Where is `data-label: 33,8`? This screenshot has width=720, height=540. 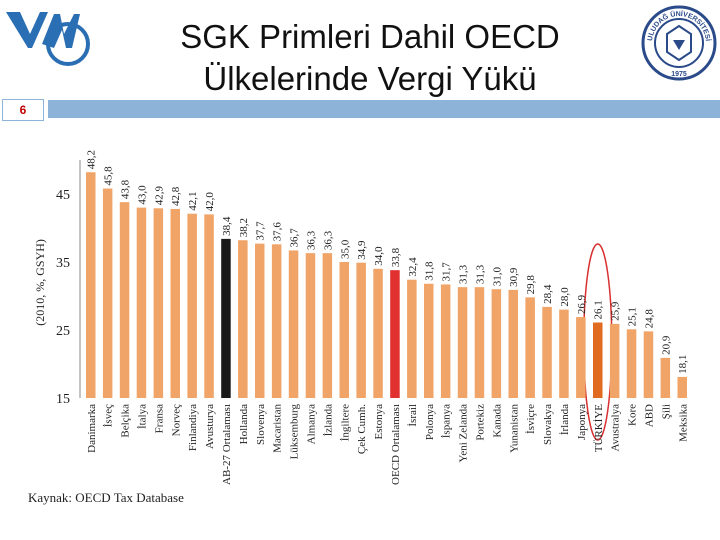 data-label: 33,8 is located at coordinates (396, 257).